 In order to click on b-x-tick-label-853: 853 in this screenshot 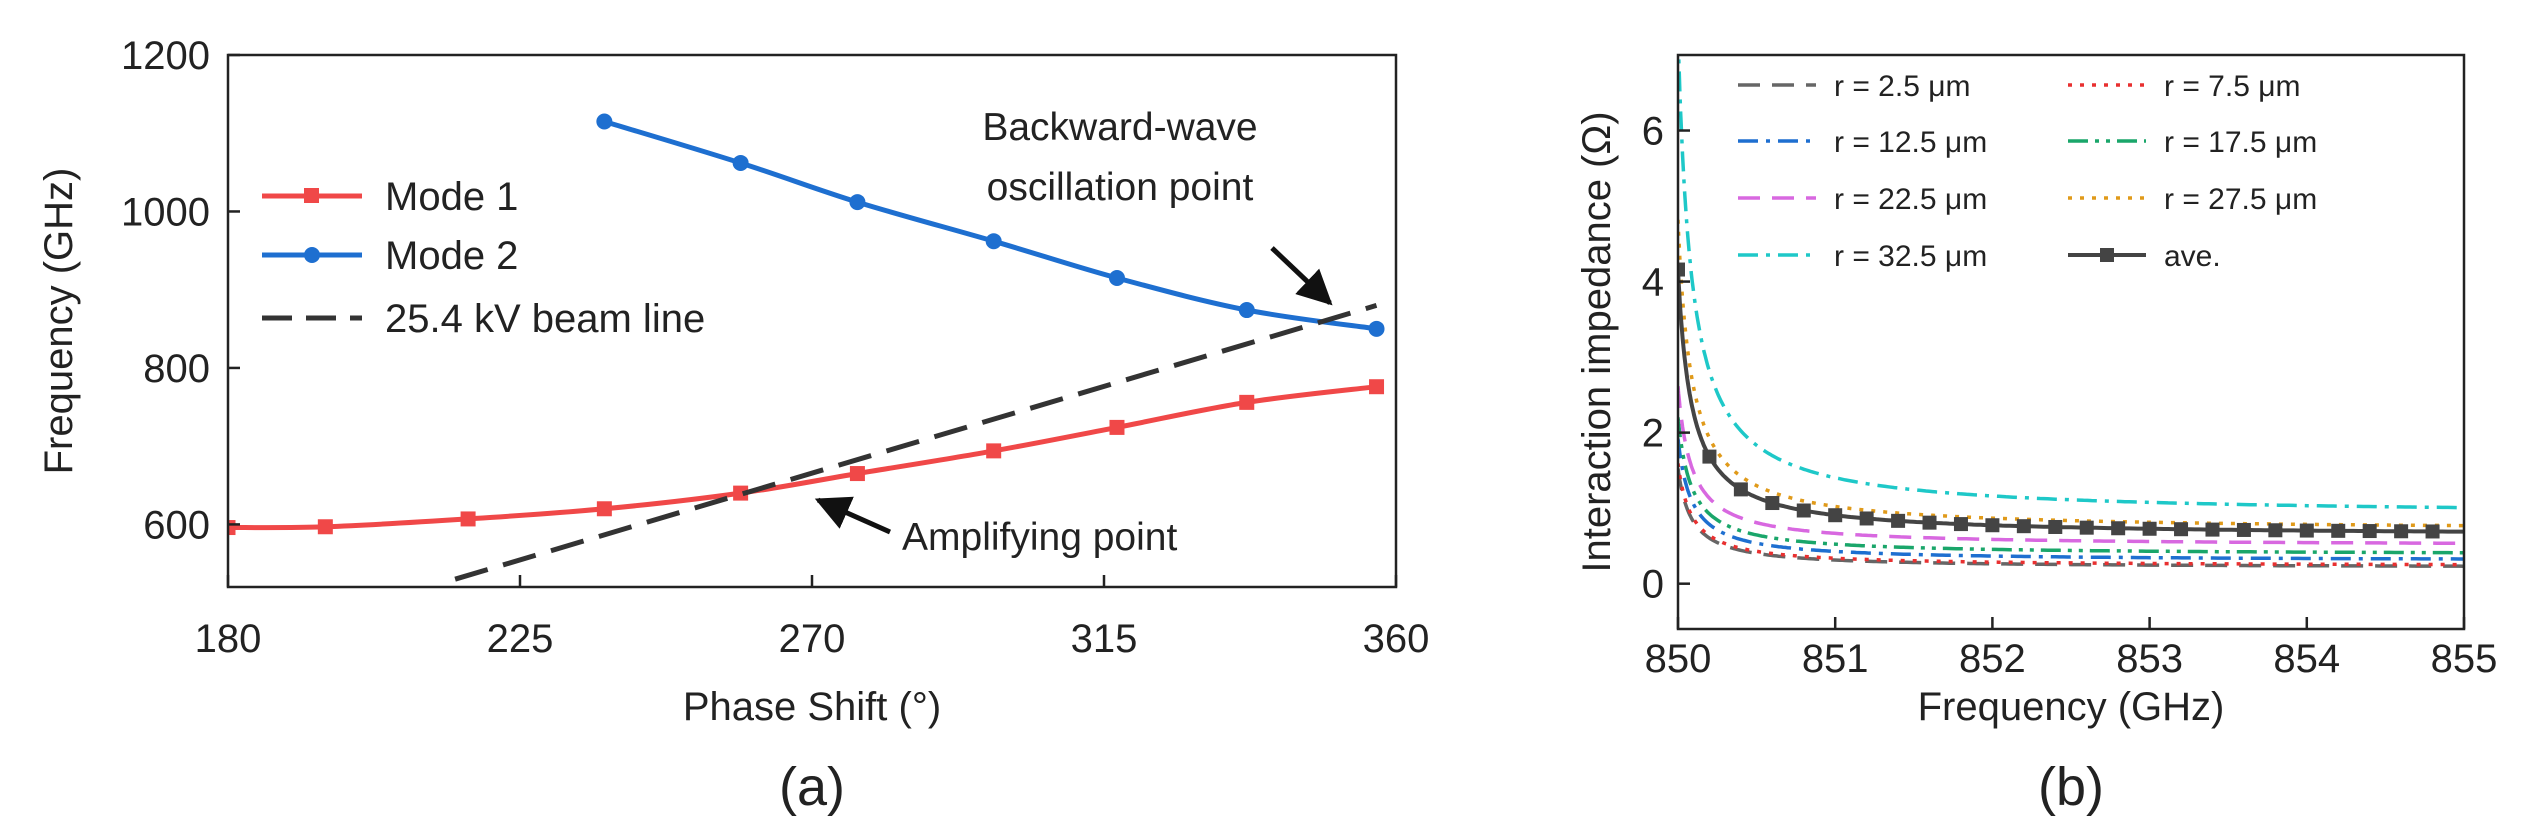, I will do `click(2149, 659)`.